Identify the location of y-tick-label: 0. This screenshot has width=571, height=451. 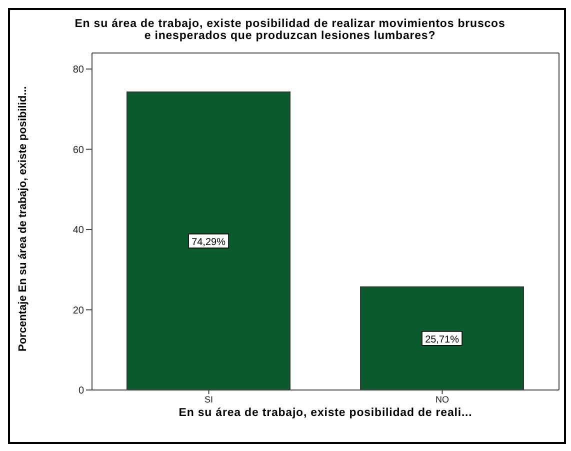
(81, 391).